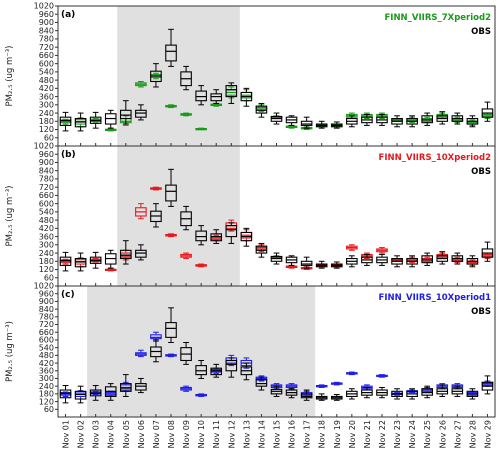 Image resolution: width=500 pixels, height=458 pixels. Describe the element at coordinates (442, 434) in the screenshot. I see `x-tick-label: Nov 26` at that location.